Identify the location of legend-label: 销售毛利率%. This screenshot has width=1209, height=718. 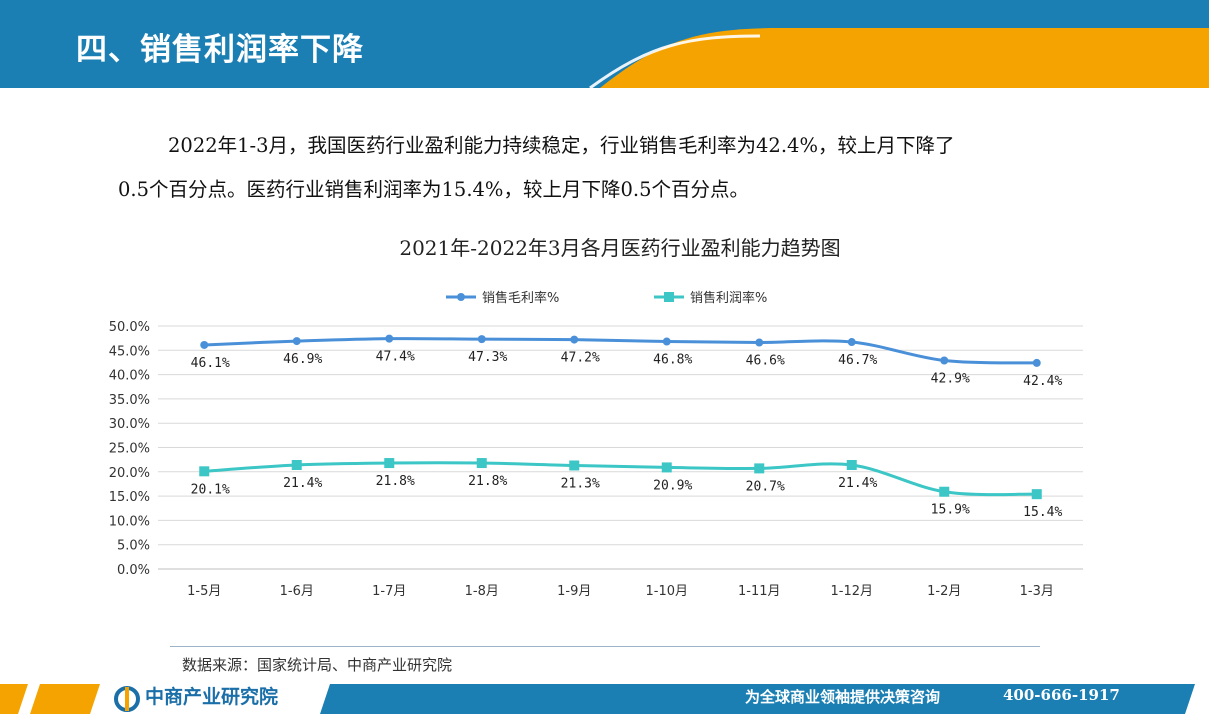
(520, 298).